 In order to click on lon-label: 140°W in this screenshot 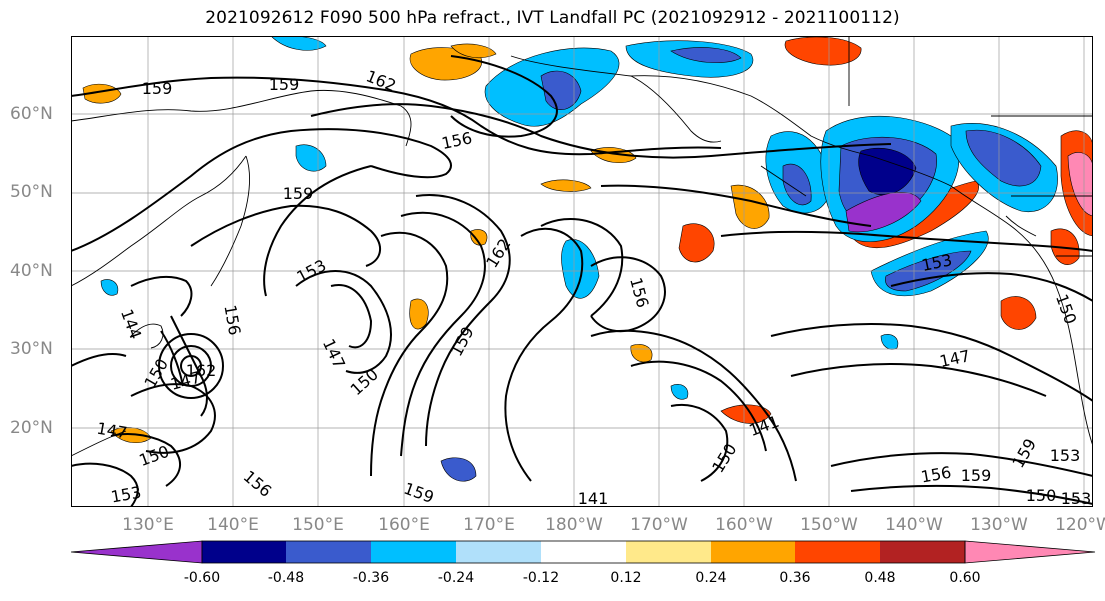, I will do `click(914, 525)`.